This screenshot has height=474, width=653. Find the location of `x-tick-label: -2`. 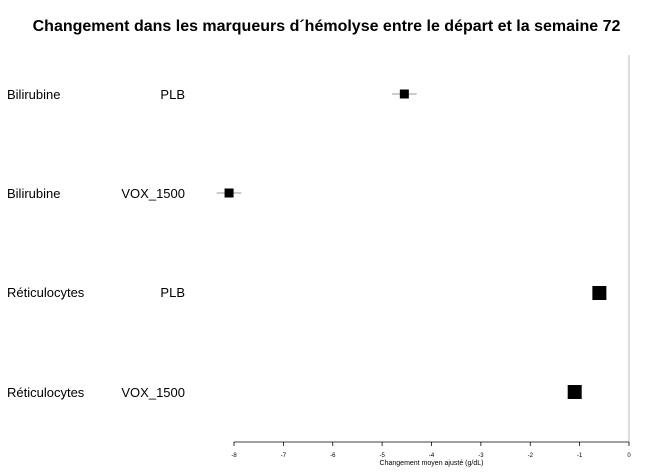

x-tick-label: -2 is located at coordinates (531, 456).